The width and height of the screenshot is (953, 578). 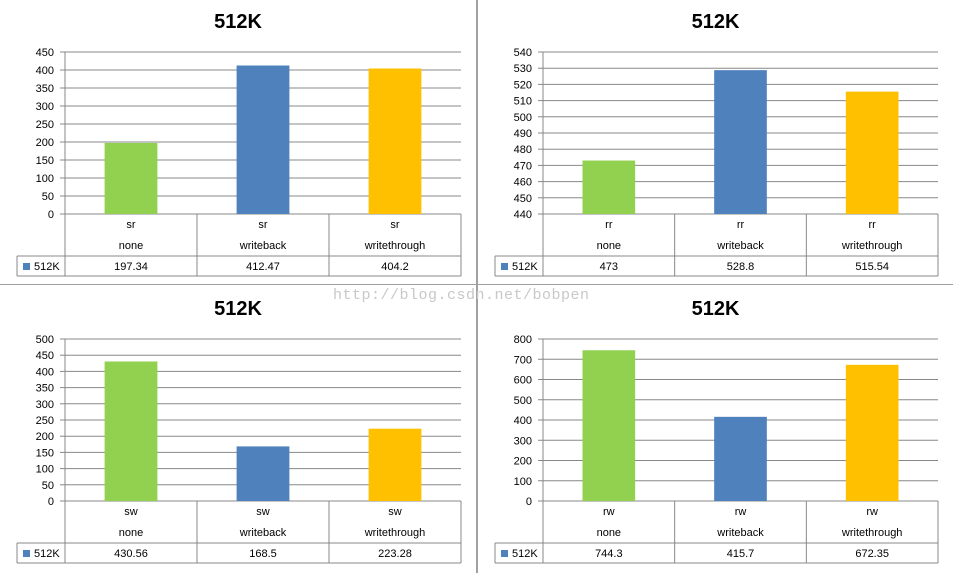 I want to click on data-table-value: 515.54, so click(x=872, y=267).